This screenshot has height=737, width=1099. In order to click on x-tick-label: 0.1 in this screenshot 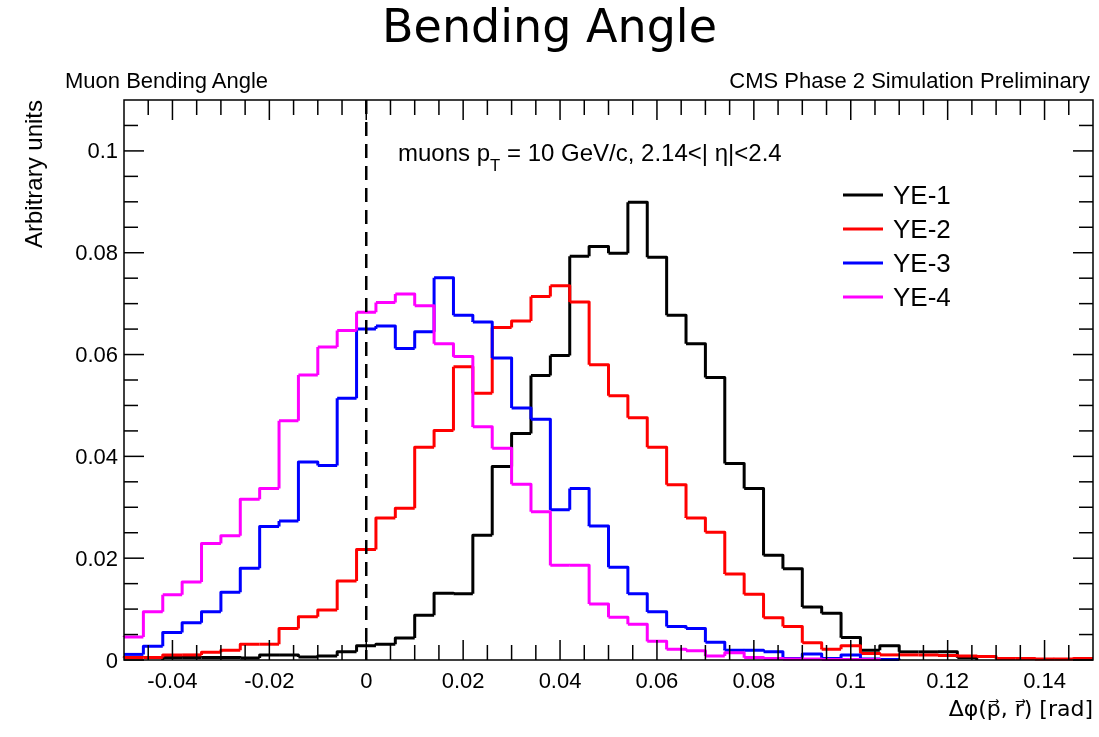, I will do `click(851, 680)`.